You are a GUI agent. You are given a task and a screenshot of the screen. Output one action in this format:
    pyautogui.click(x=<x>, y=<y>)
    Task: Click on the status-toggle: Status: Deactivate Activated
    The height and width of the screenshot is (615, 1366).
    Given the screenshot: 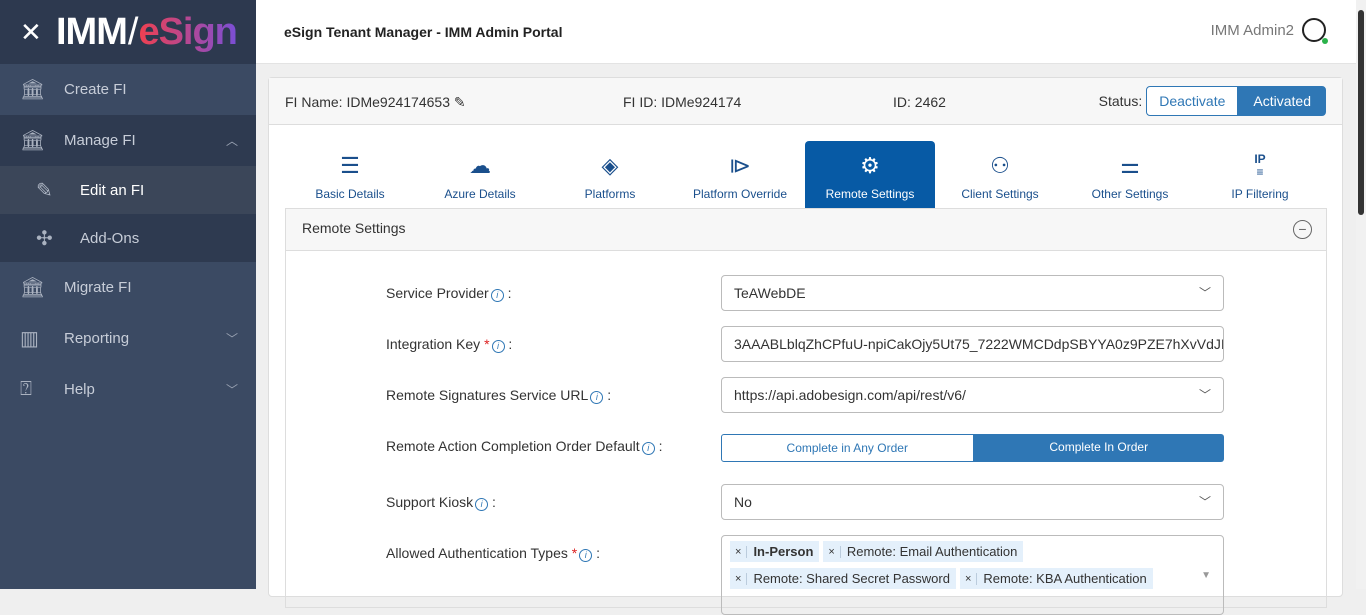 What is the action you would take?
    pyautogui.click(x=1212, y=101)
    